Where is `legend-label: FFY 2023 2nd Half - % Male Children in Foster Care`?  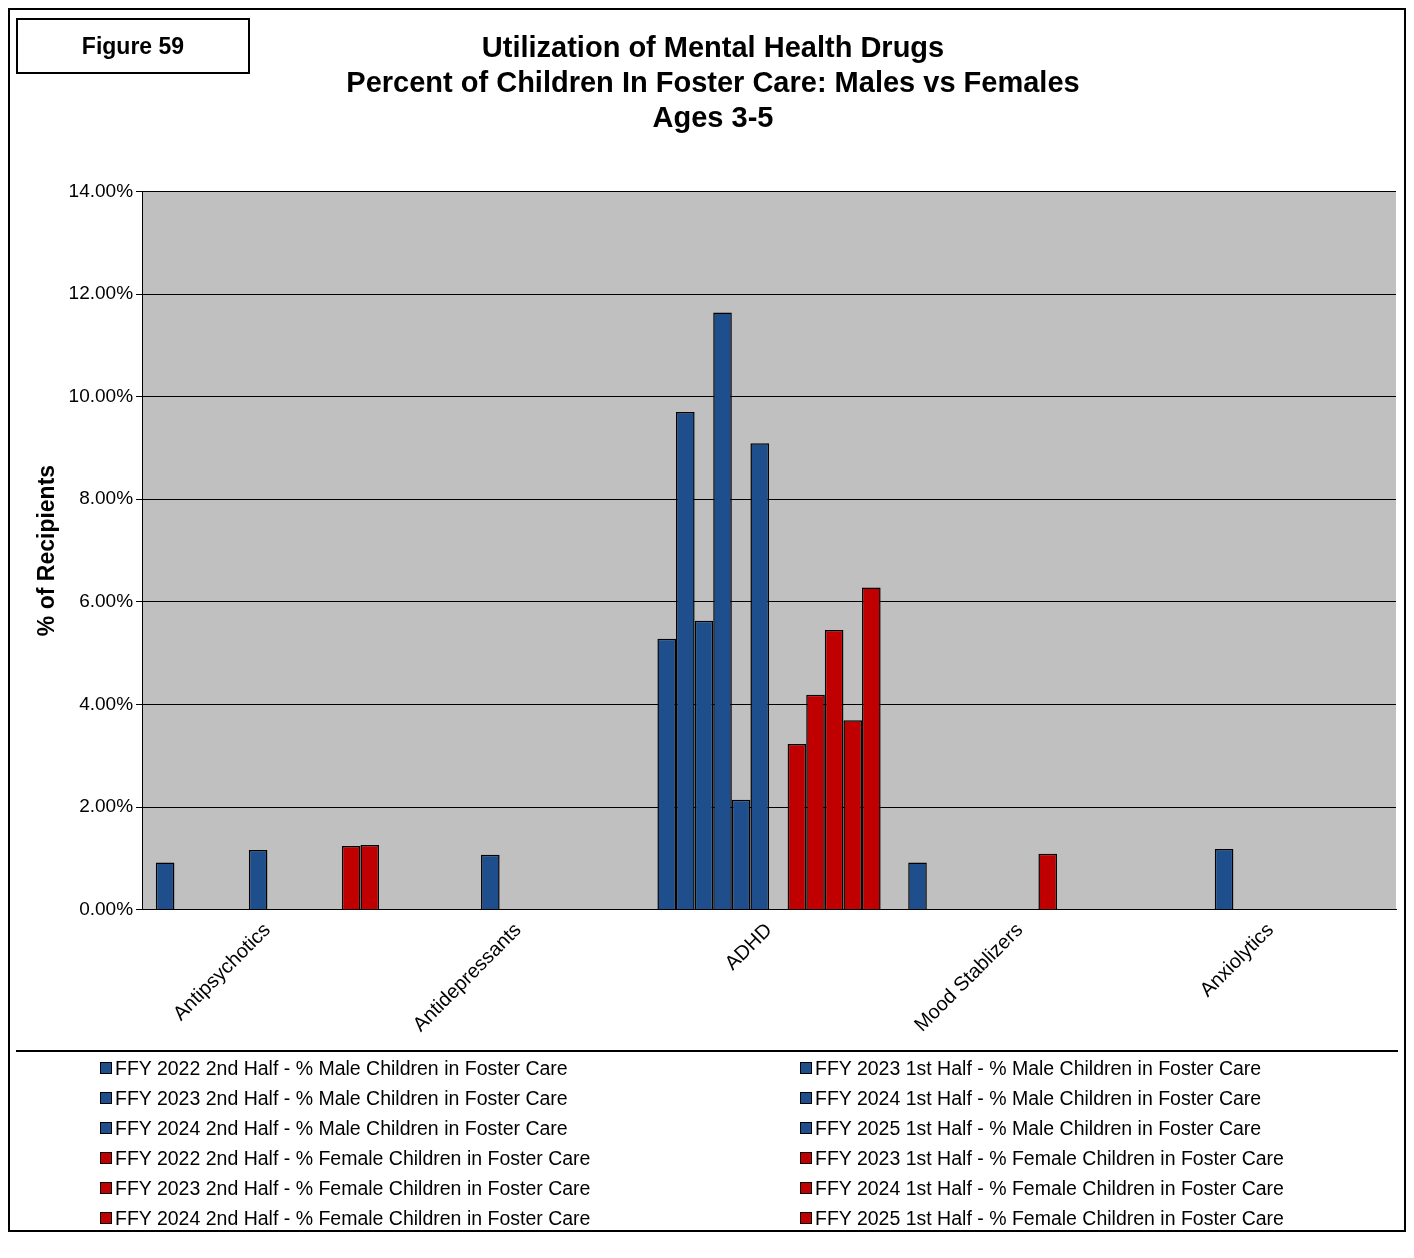 legend-label: FFY 2023 2nd Half - % Male Children in Foster Care is located at coordinates (341, 1098).